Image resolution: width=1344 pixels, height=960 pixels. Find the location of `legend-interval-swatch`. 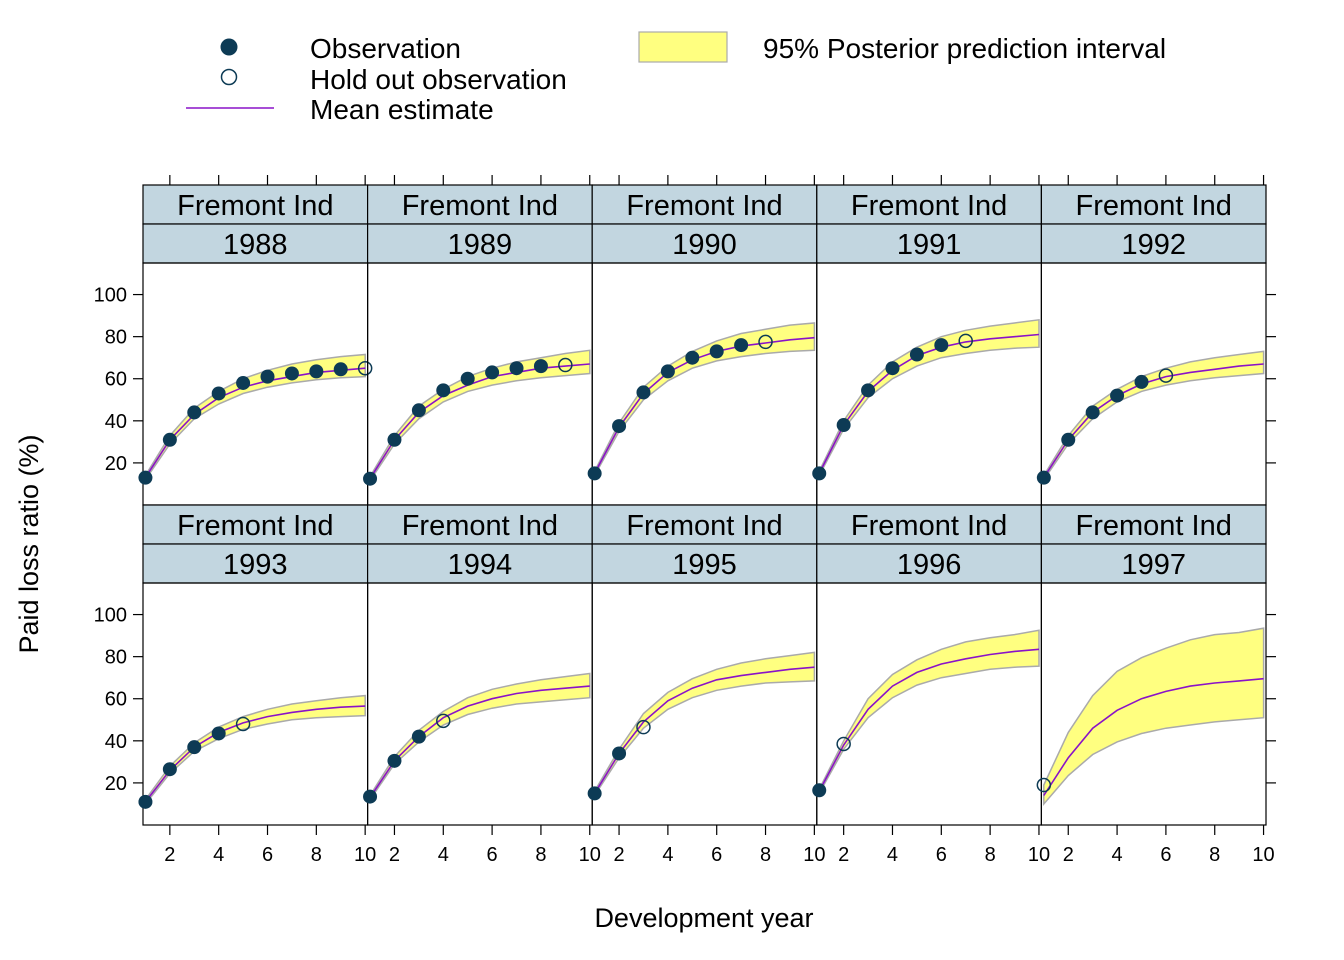

legend-interval-swatch is located at coordinates (683, 47).